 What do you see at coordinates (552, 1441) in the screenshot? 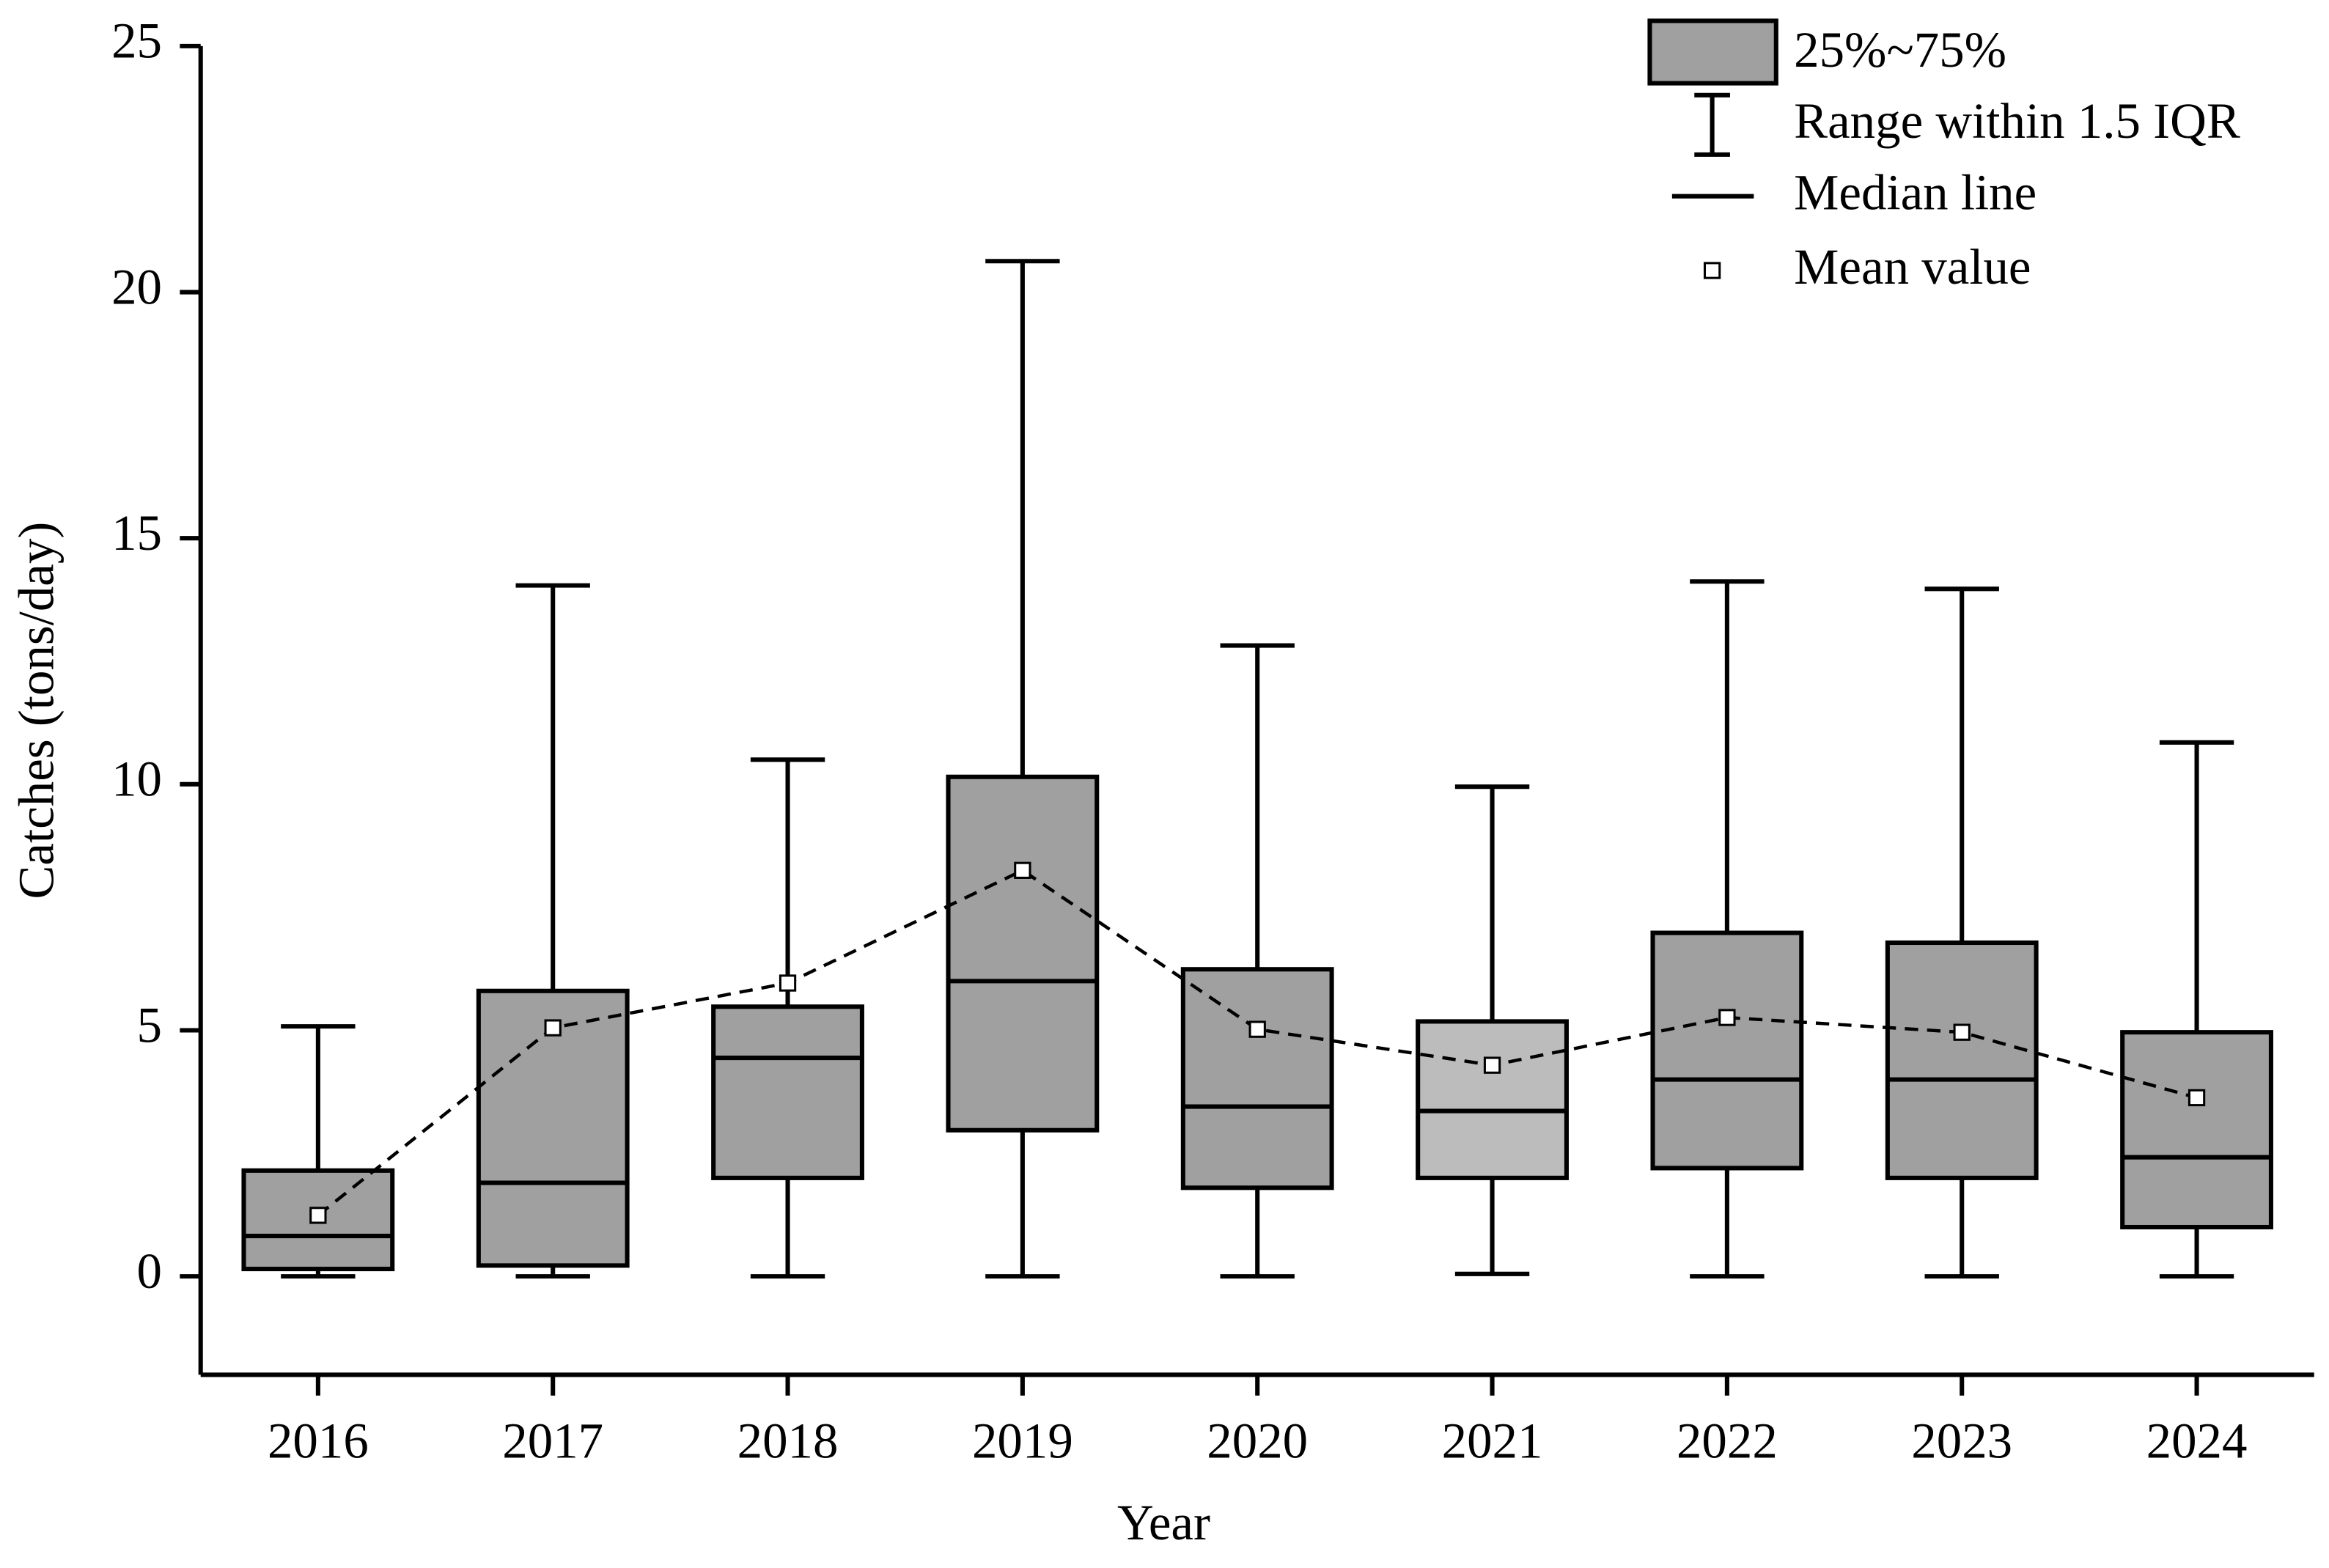
I see `x-tick-label: 2017` at bounding box center [552, 1441].